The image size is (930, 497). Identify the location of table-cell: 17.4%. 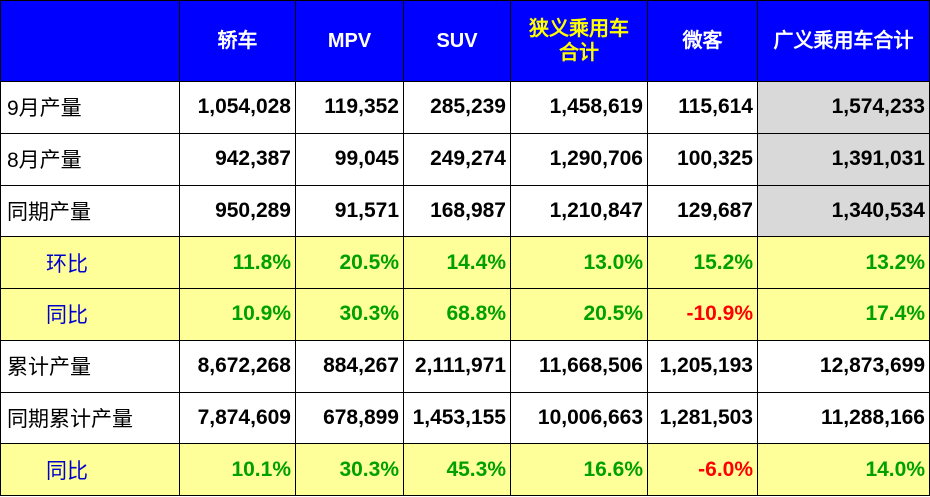
(843, 314).